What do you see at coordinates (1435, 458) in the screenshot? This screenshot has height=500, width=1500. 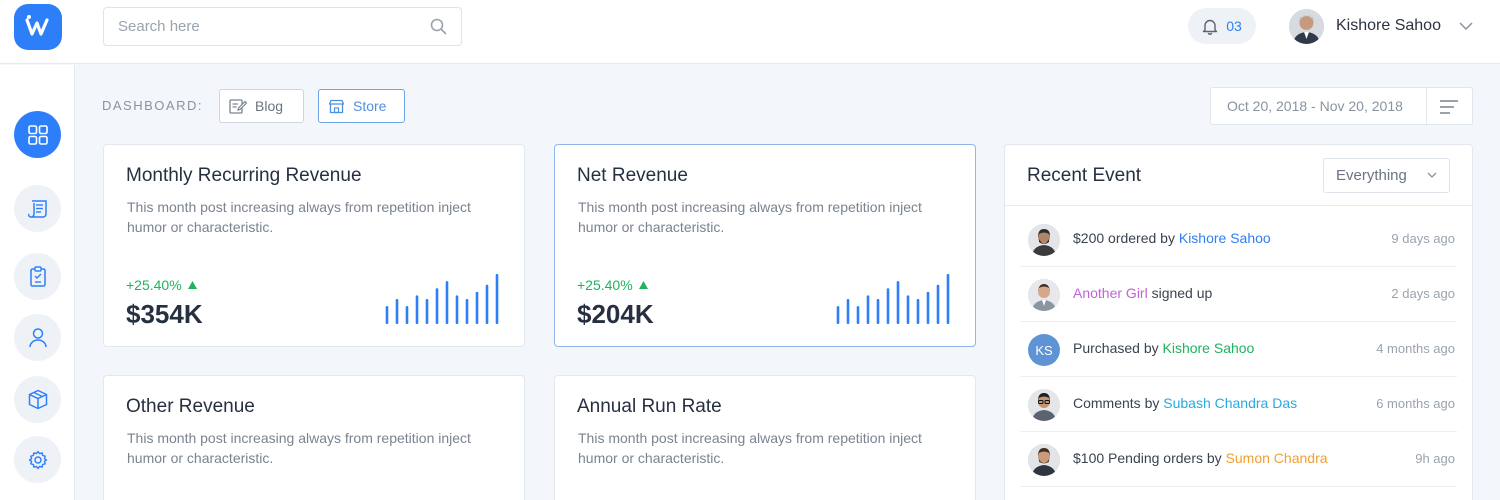 I see `event-time: 9h ago` at bounding box center [1435, 458].